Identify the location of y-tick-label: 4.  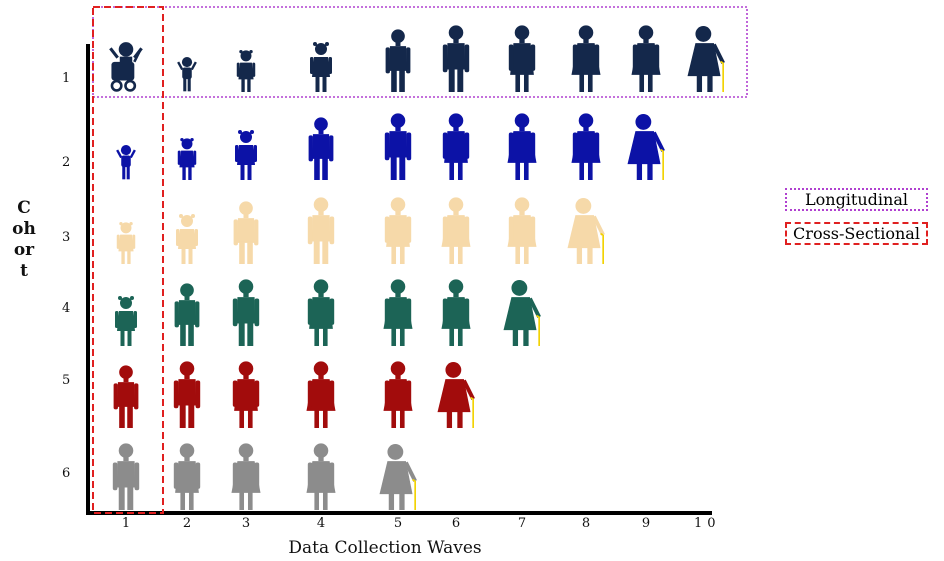
(66, 308).